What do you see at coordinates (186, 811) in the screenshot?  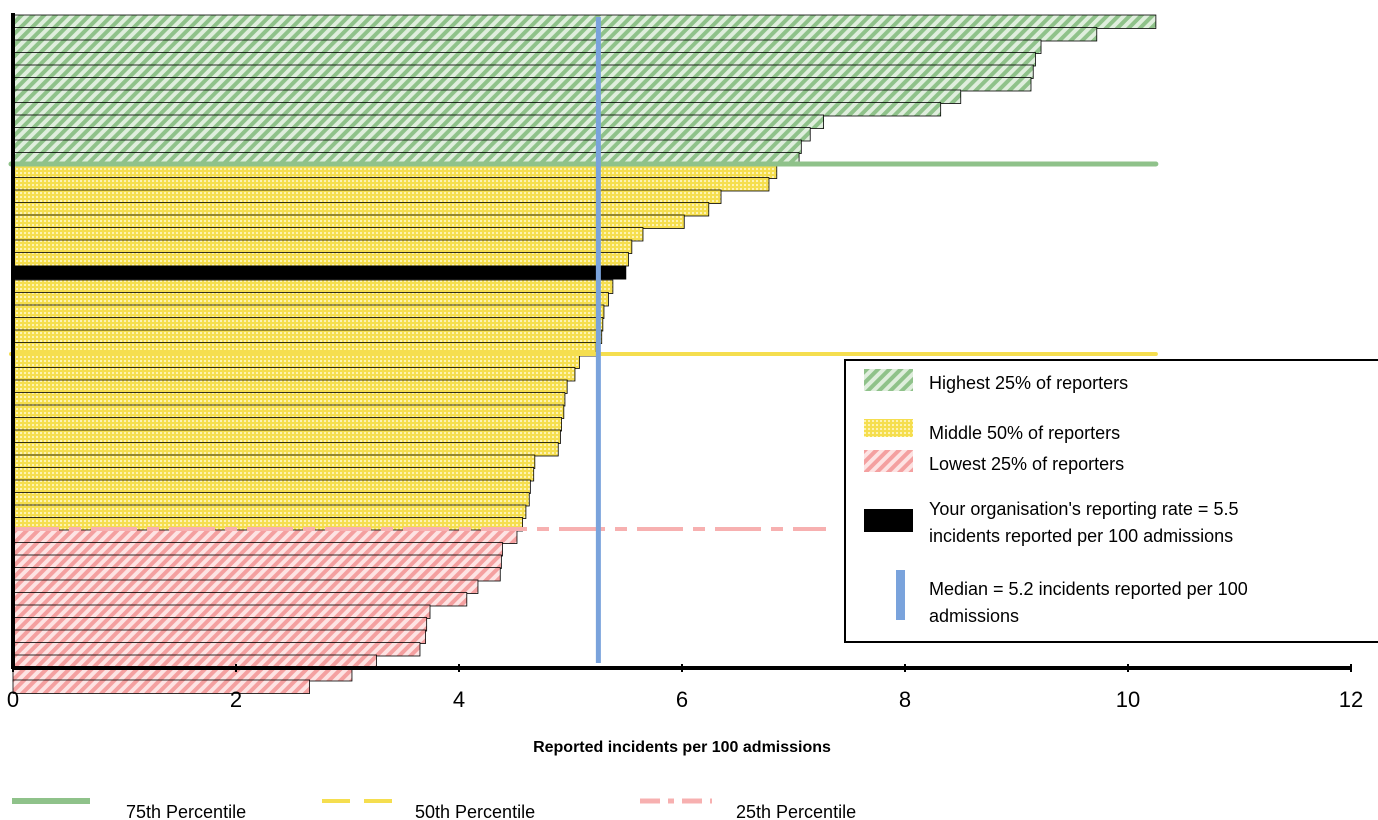 I see `percentile-legend-75-label: 75th Percentile` at bounding box center [186, 811].